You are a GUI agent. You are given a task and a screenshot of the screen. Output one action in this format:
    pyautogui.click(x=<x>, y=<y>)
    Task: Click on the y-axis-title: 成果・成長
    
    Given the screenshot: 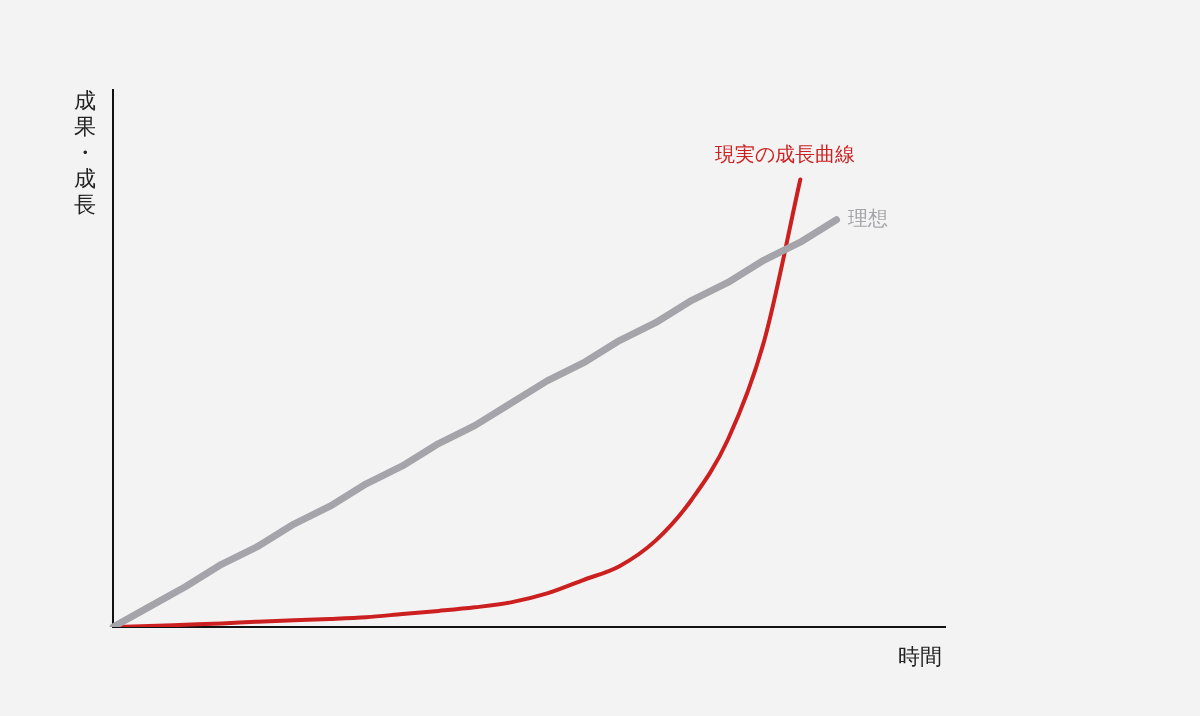 What is the action you would take?
    pyautogui.click(x=85, y=153)
    